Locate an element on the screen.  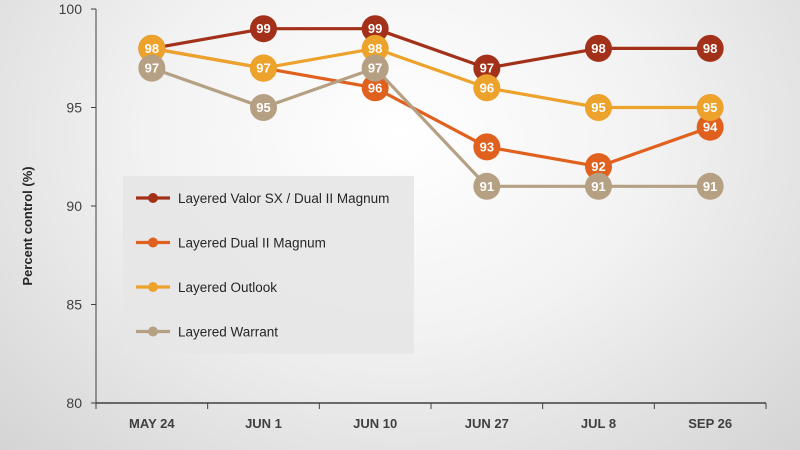
y-tick-label: 90 is located at coordinates (74, 206).